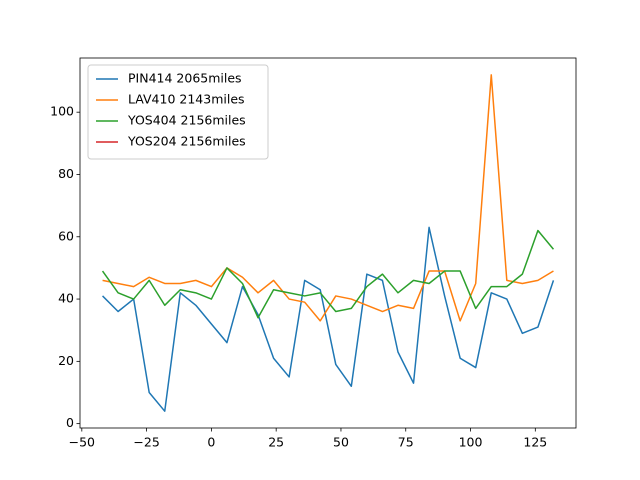 Image resolution: width=640 pixels, height=480 pixels. Describe the element at coordinates (276, 442) in the screenshot. I see `x-tick-label: 25` at that location.